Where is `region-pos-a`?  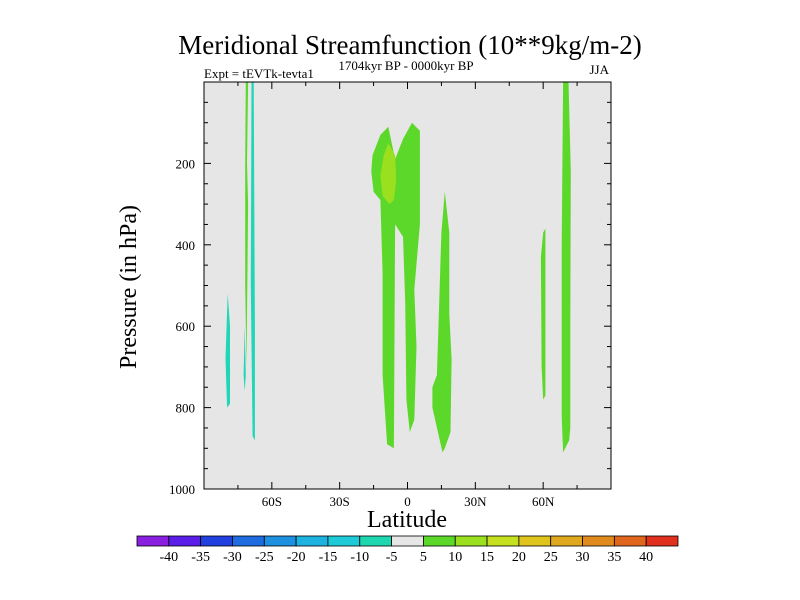 region-pos-a is located at coordinates (247, 224).